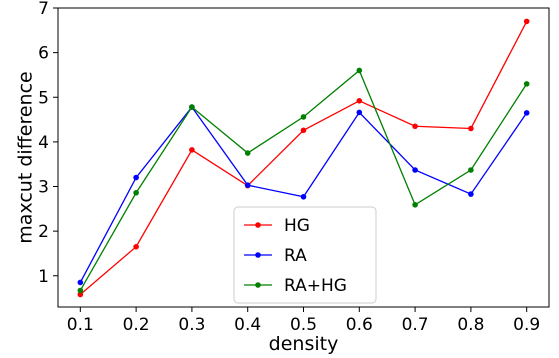 This screenshot has height=358, width=559. I want to click on x-tick-label: 0.6, so click(359, 325).